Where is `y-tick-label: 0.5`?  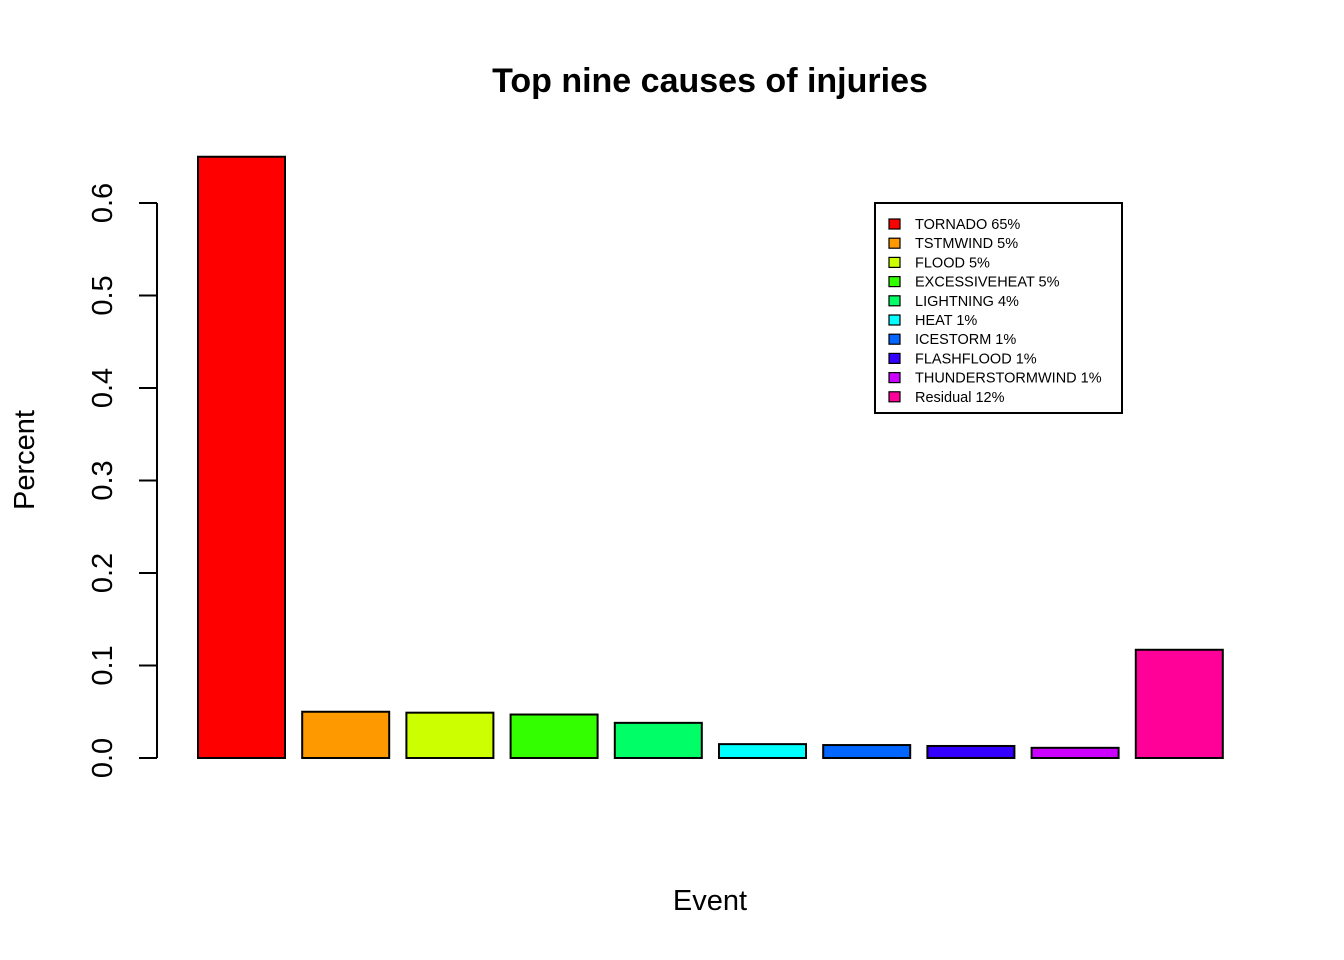
y-tick-label: 0.5 is located at coordinates (103, 295).